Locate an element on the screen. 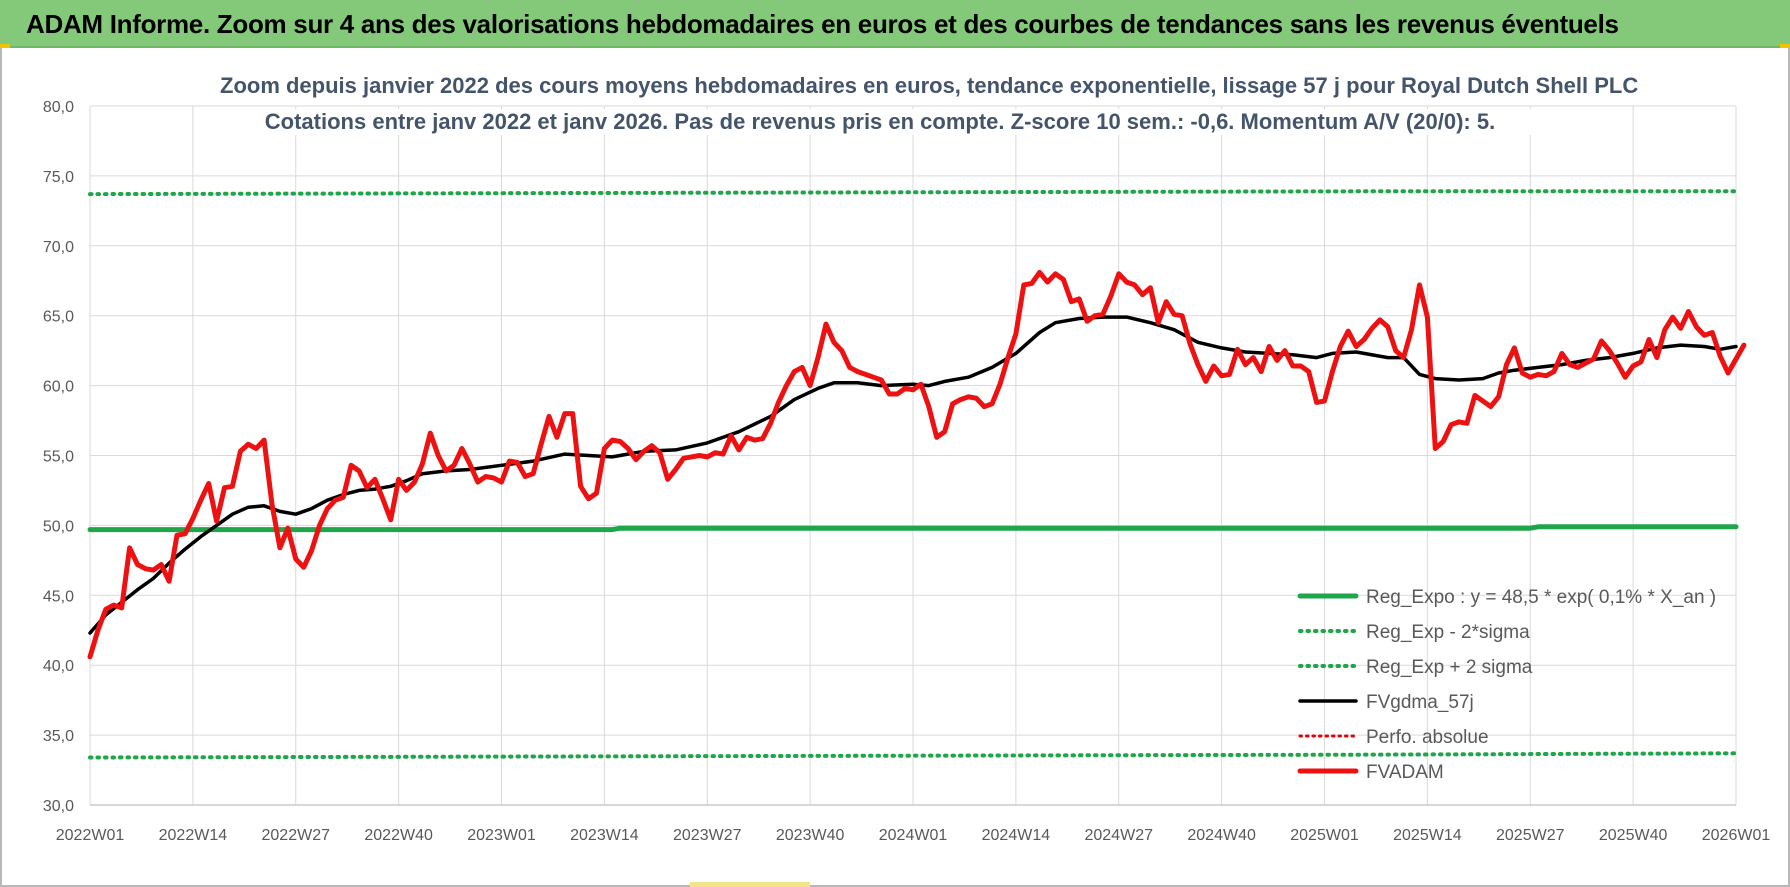  series-line-reg-expo is located at coordinates (913, 528).